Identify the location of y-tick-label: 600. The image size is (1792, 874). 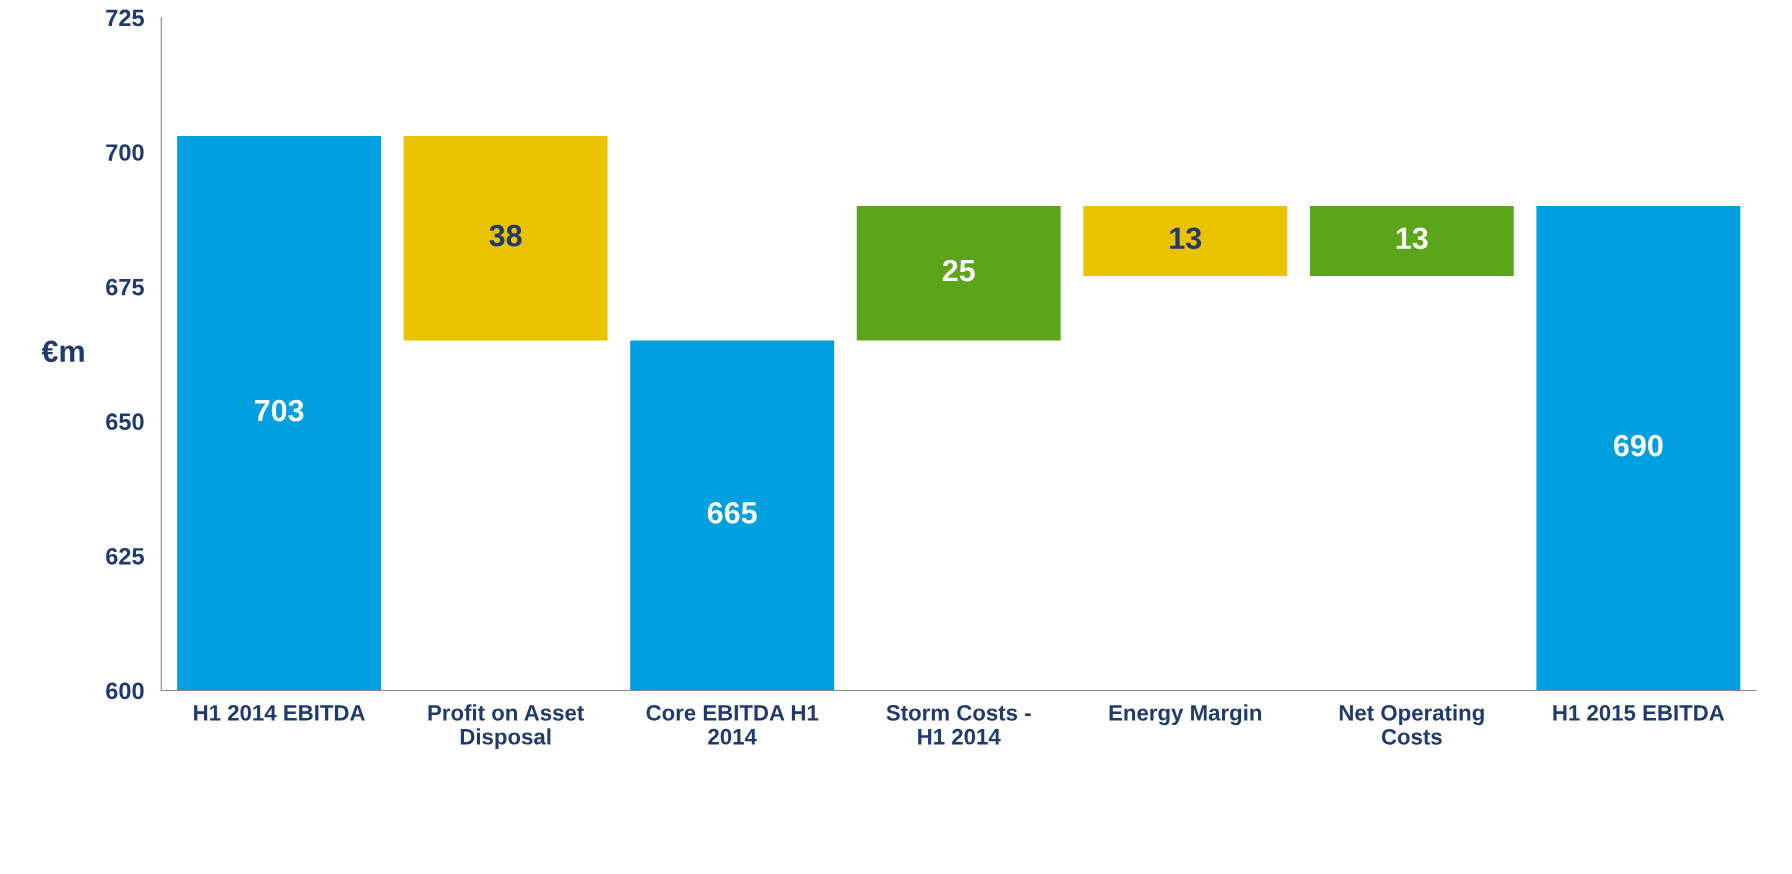
(125, 691).